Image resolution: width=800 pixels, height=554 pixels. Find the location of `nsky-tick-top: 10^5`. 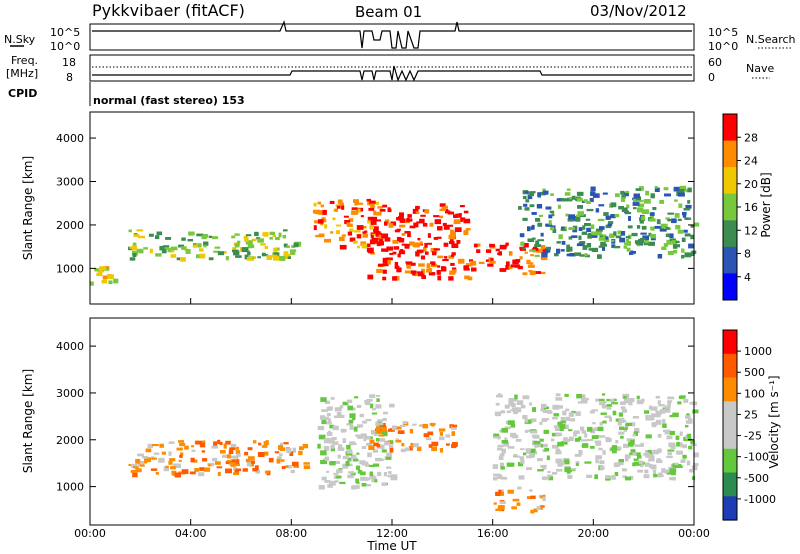

nsky-tick-top: 10^5 is located at coordinates (65, 32).